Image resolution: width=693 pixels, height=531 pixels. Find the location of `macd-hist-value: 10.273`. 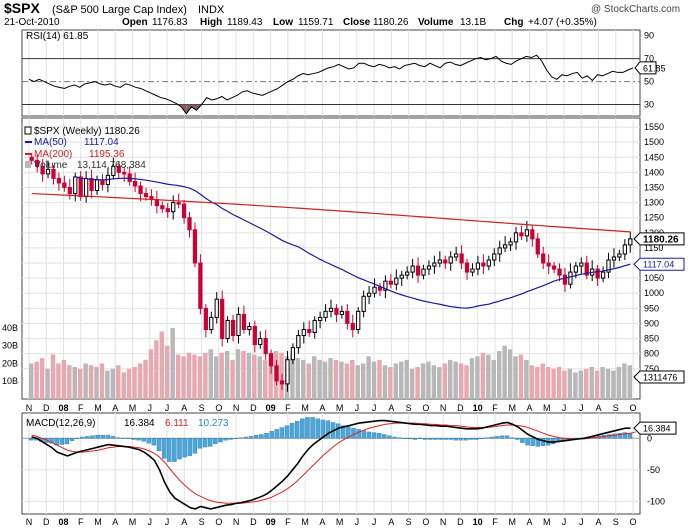

macd-hist-value: 10.273 is located at coordinates (213, 423).